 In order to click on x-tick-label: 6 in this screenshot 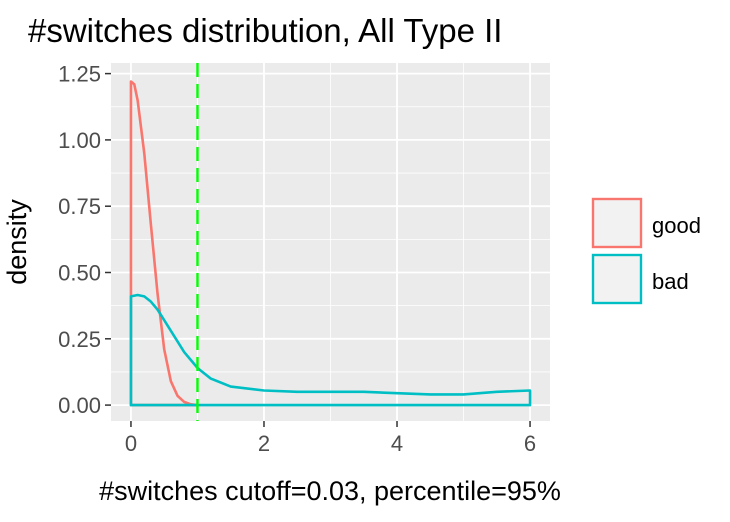, I will do `click(530, 443)`.